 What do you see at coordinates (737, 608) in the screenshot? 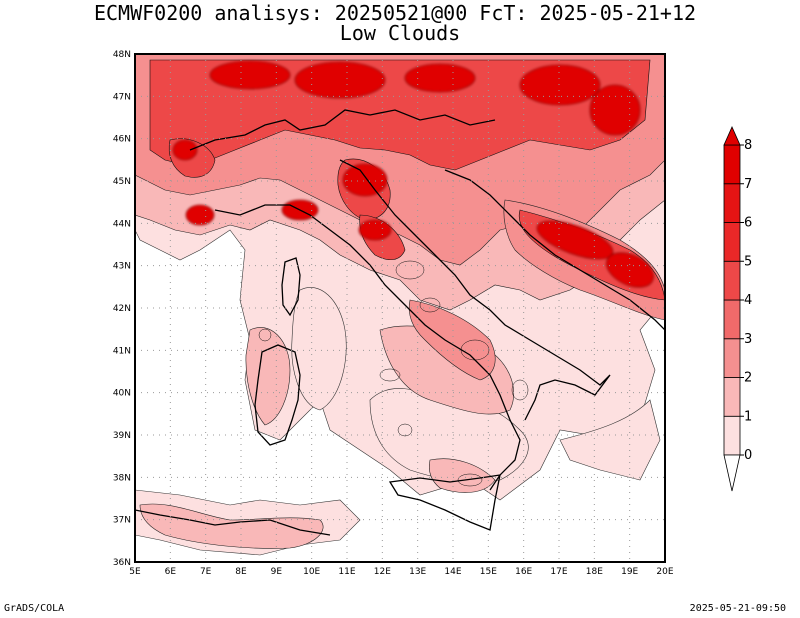
I see `footer-timestamp: 2025-05-21-09:50` at bounding box center [737, 608].